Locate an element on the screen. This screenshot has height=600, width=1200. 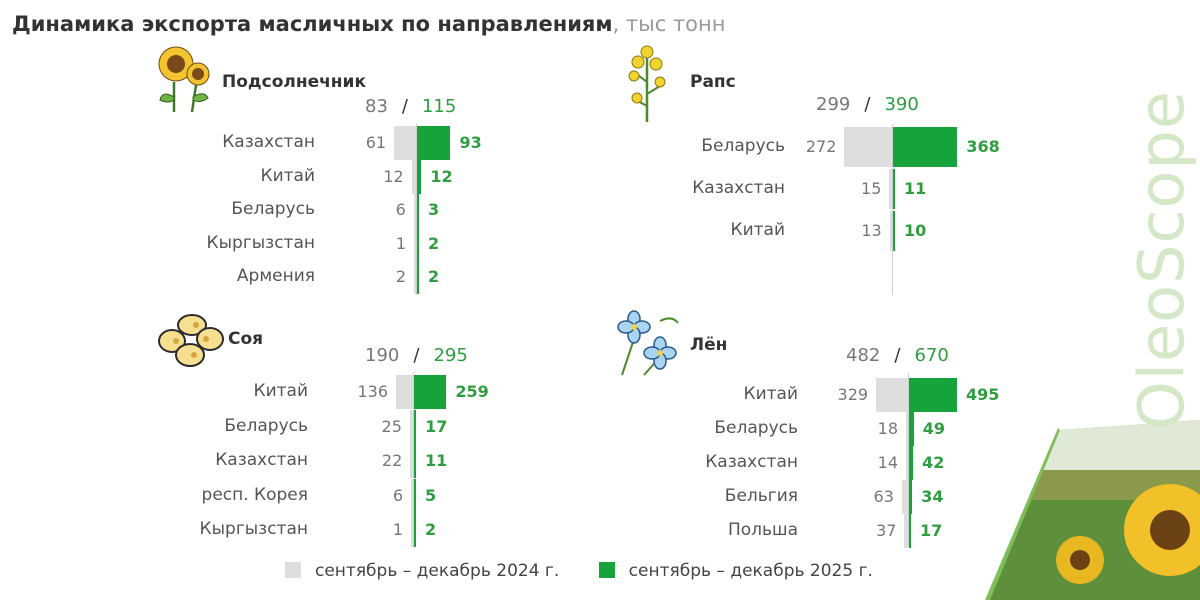
legend-label-prev: сентябрь – декабрь 2024 г. is located at coordinates (437, 571).